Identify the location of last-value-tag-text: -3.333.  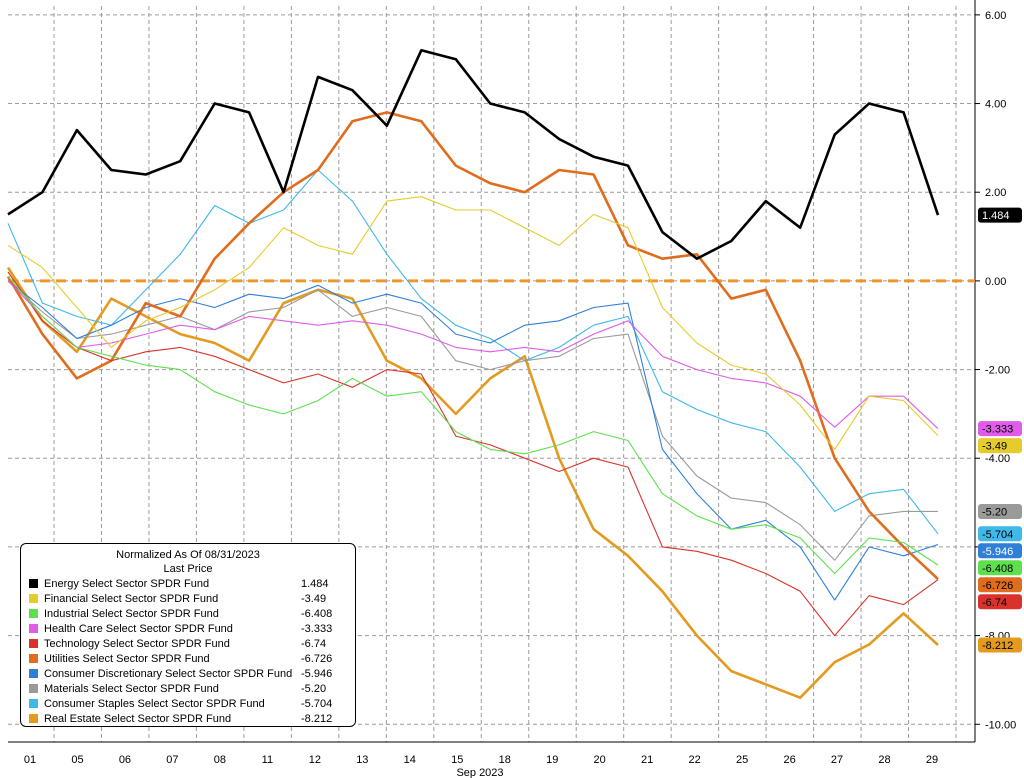
(997, 430).